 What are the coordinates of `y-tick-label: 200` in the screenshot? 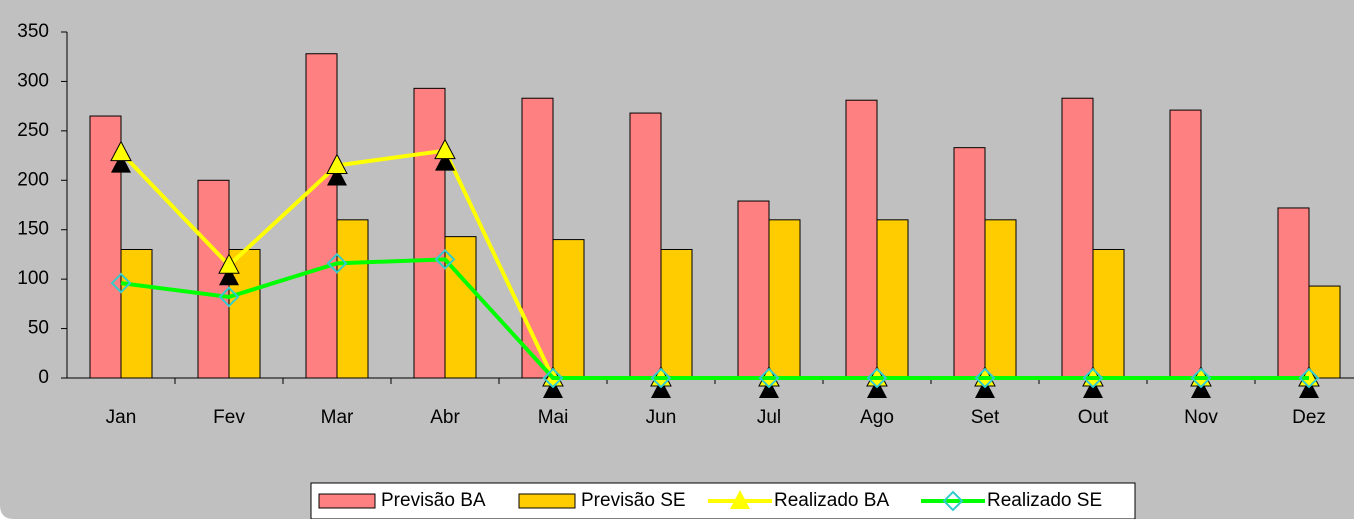 It's located at (33, 179).